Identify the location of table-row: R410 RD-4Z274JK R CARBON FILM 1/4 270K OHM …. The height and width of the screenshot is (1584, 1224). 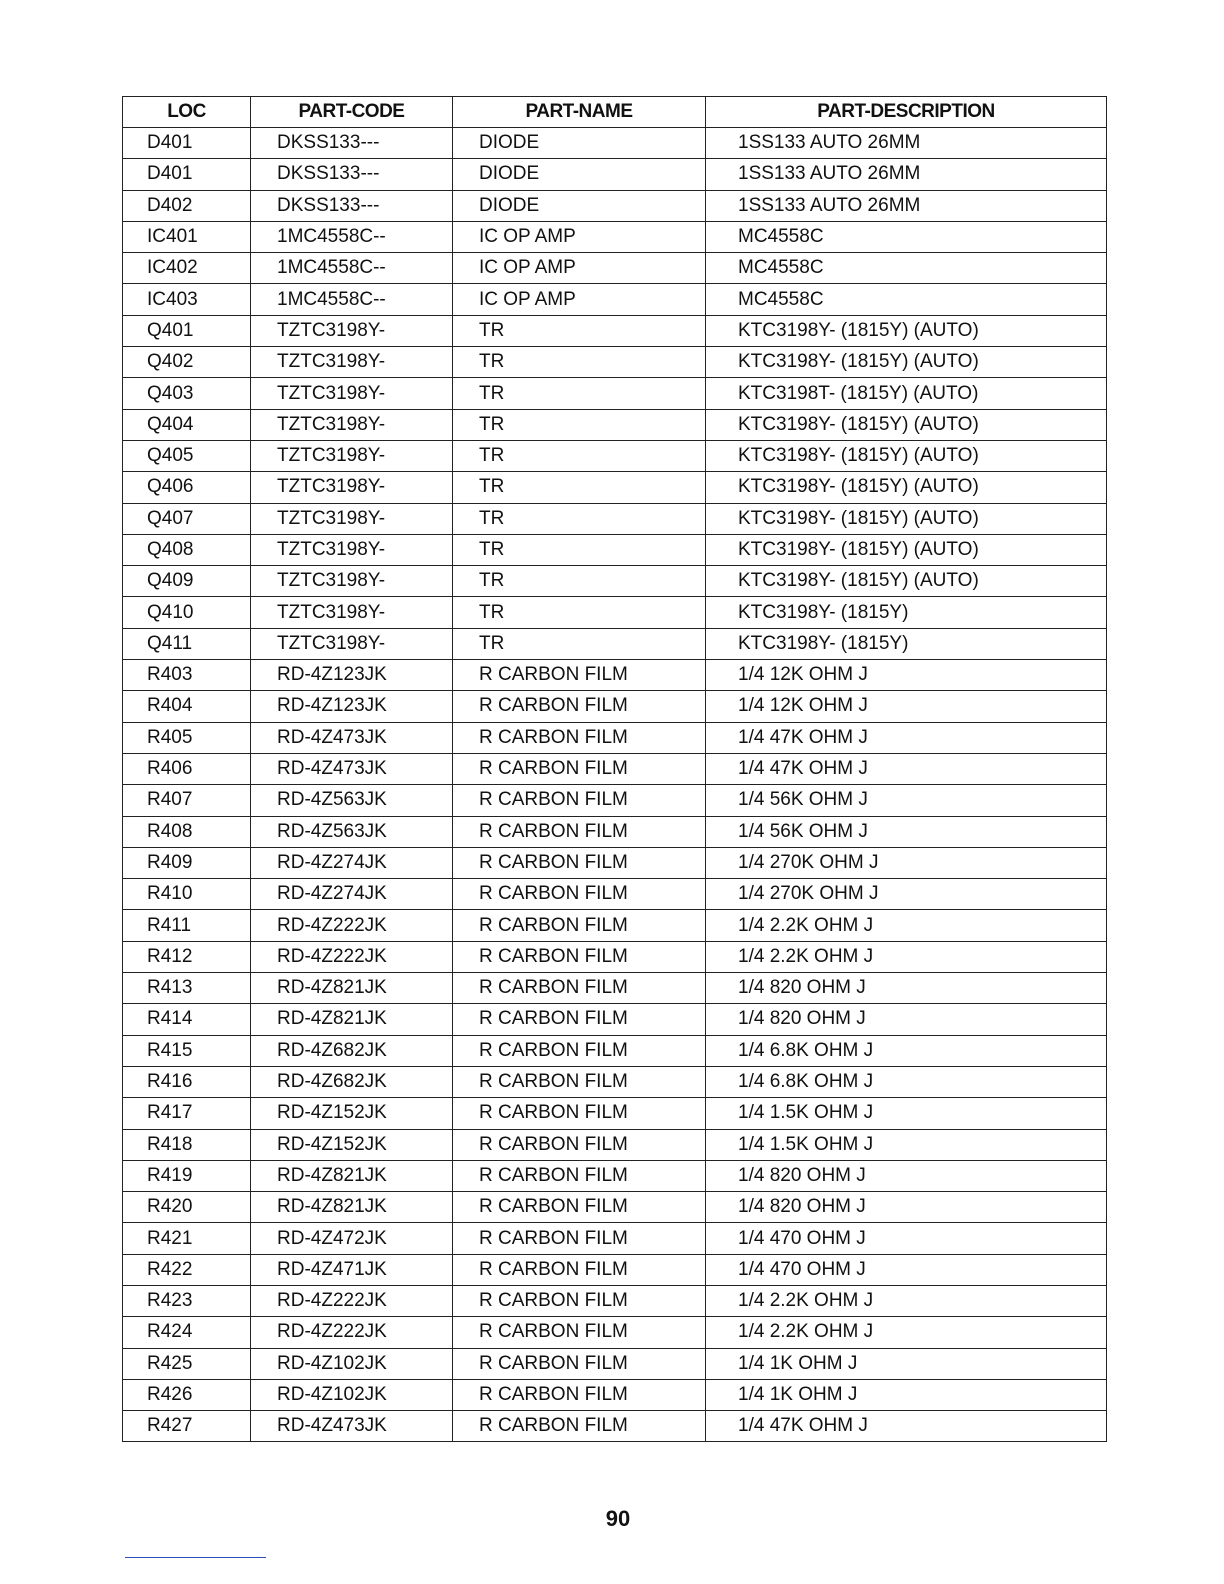
(614, 894).